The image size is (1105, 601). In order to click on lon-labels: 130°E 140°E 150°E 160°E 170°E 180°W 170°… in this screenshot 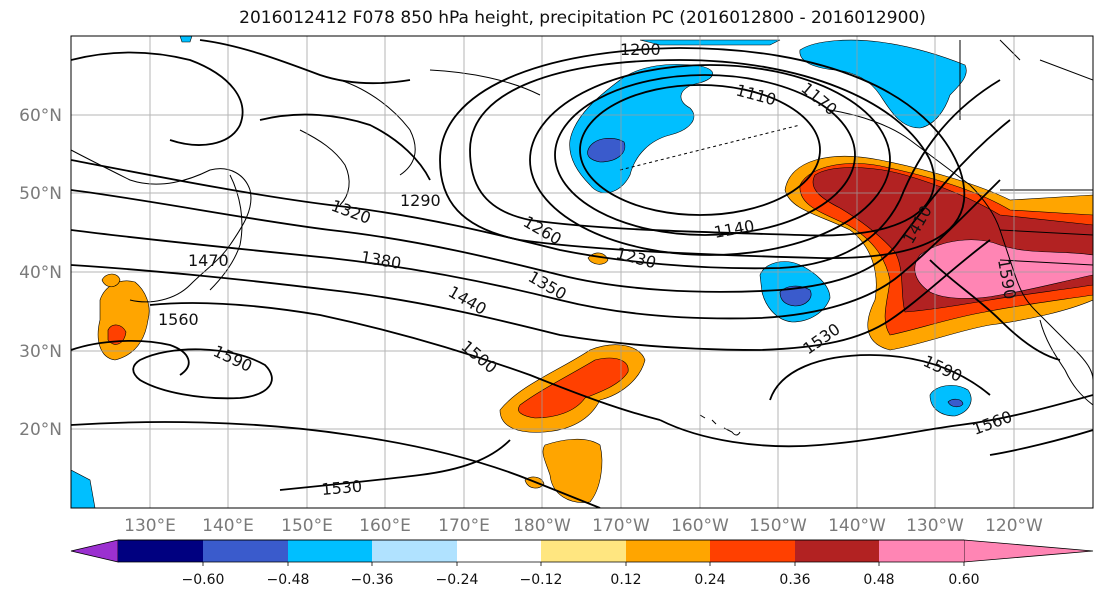, I will do `click(583, 526)`.